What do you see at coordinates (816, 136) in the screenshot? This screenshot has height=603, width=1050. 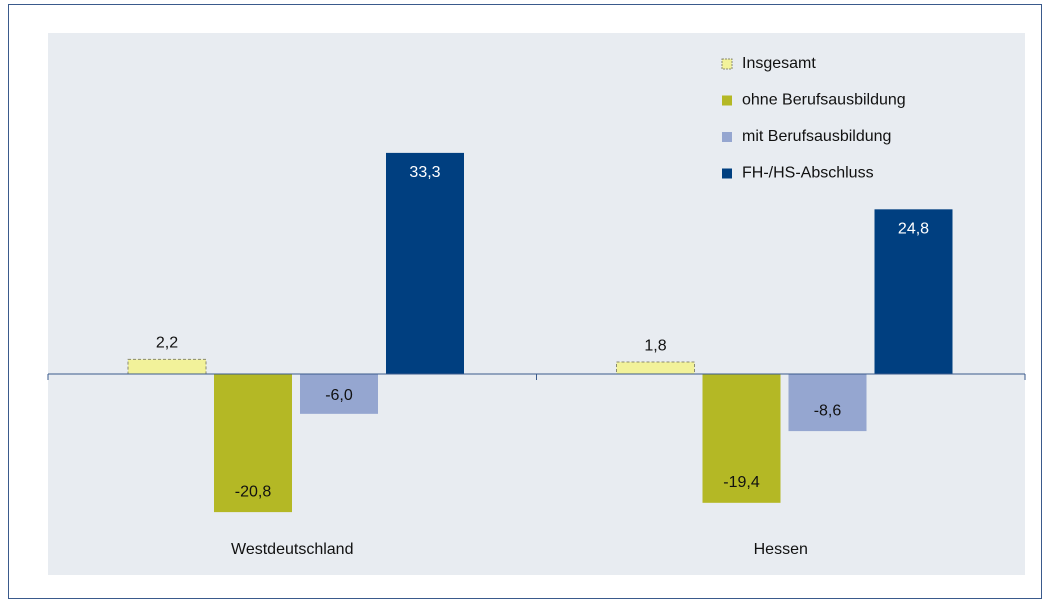 I see `legend-label: mit Berufsausbildung` at bounding box center [816, 136].